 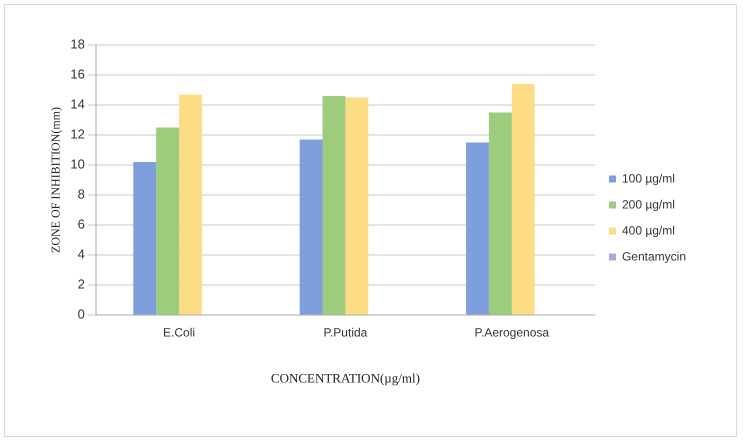 I want to click on legend-label: Gentamycin, so click(x=654, y=256).